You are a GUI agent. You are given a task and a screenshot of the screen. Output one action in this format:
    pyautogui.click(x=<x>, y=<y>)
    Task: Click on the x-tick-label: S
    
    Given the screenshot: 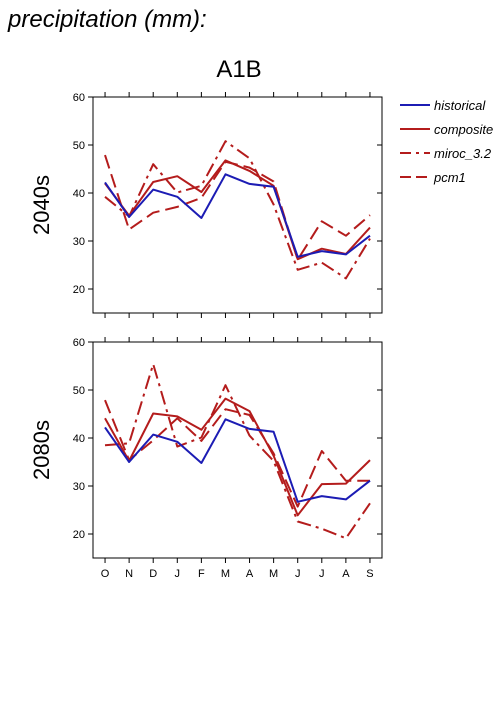 What is the action you would take?
    pyautogui.click(x=369, y=574)
    